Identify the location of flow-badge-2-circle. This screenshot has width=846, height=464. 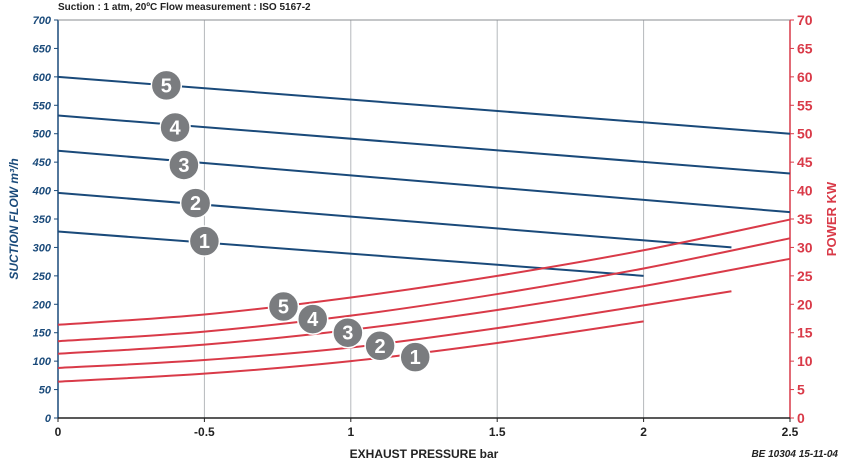
(195, 203).